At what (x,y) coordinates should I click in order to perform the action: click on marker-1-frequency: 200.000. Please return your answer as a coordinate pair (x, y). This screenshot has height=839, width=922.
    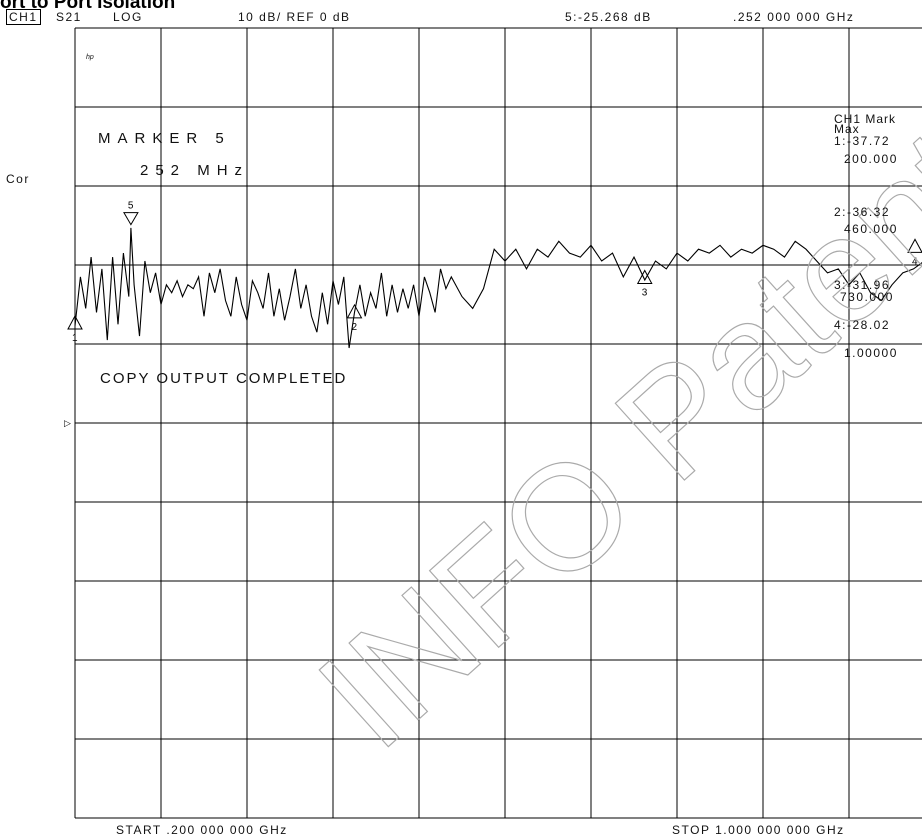
    Looking at the image, I should click on (871, 159).